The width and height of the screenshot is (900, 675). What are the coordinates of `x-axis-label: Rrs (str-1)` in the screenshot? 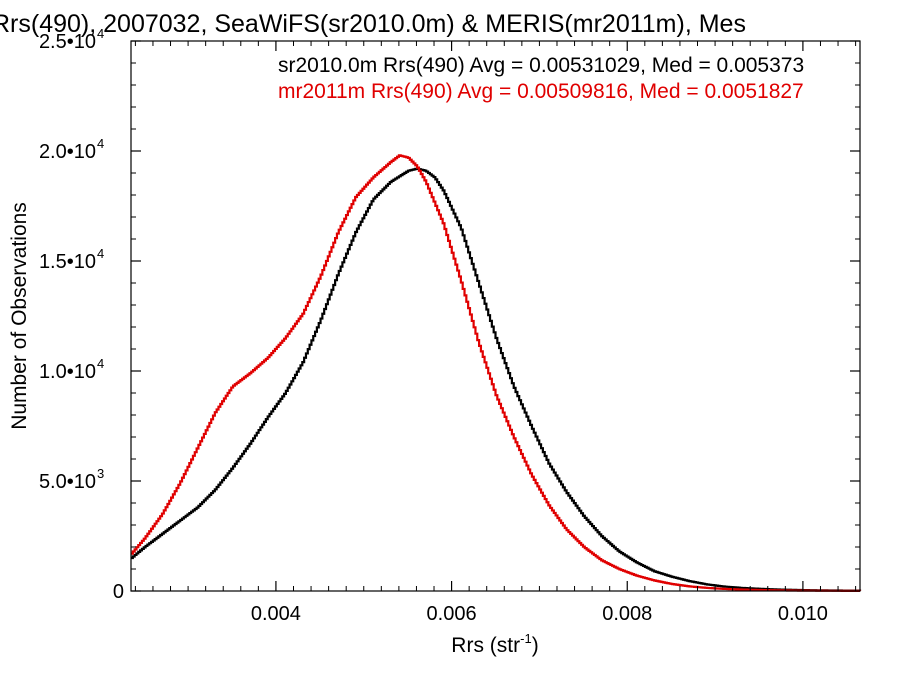 It's located at (494, 644).